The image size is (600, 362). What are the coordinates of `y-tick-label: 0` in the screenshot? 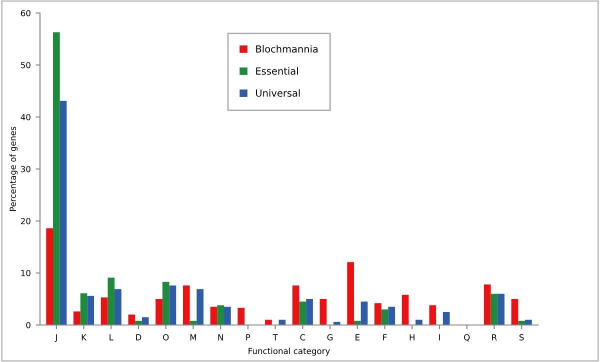 It's located at (28, 325).